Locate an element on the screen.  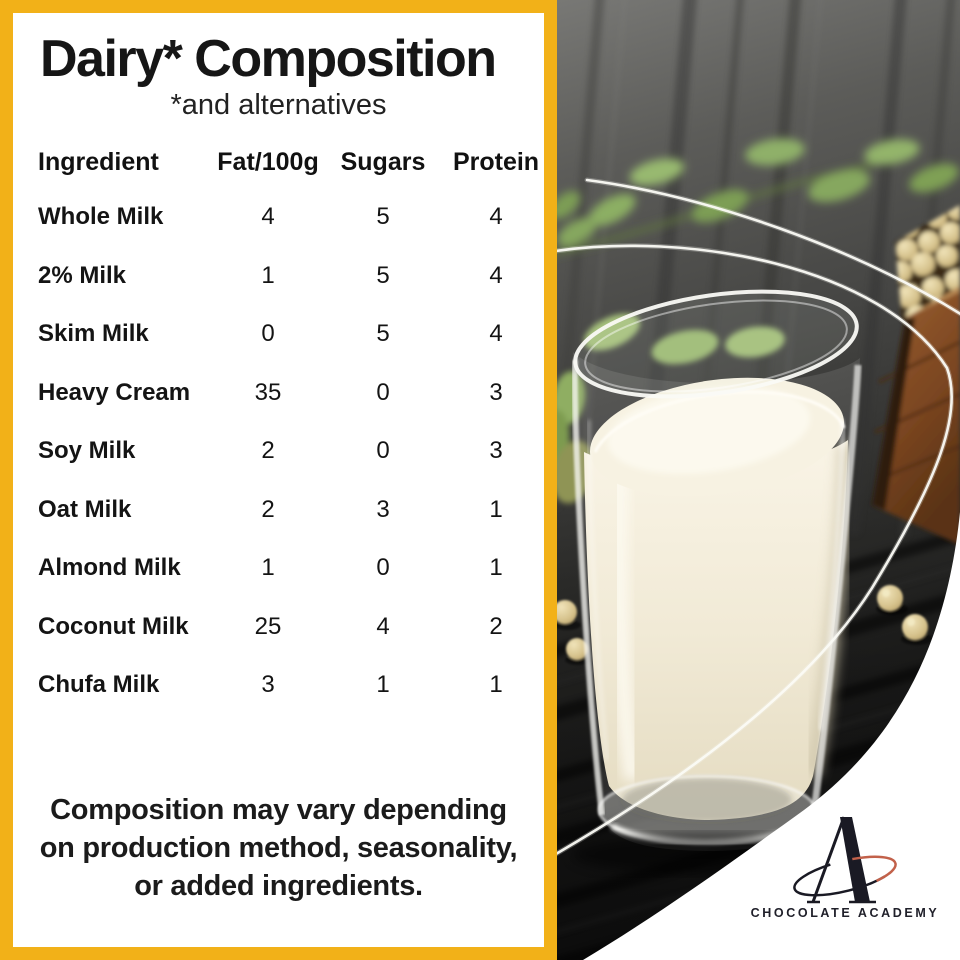
table-row: Heavy Cream 35 0 3 is located at coordinates (278, 393).